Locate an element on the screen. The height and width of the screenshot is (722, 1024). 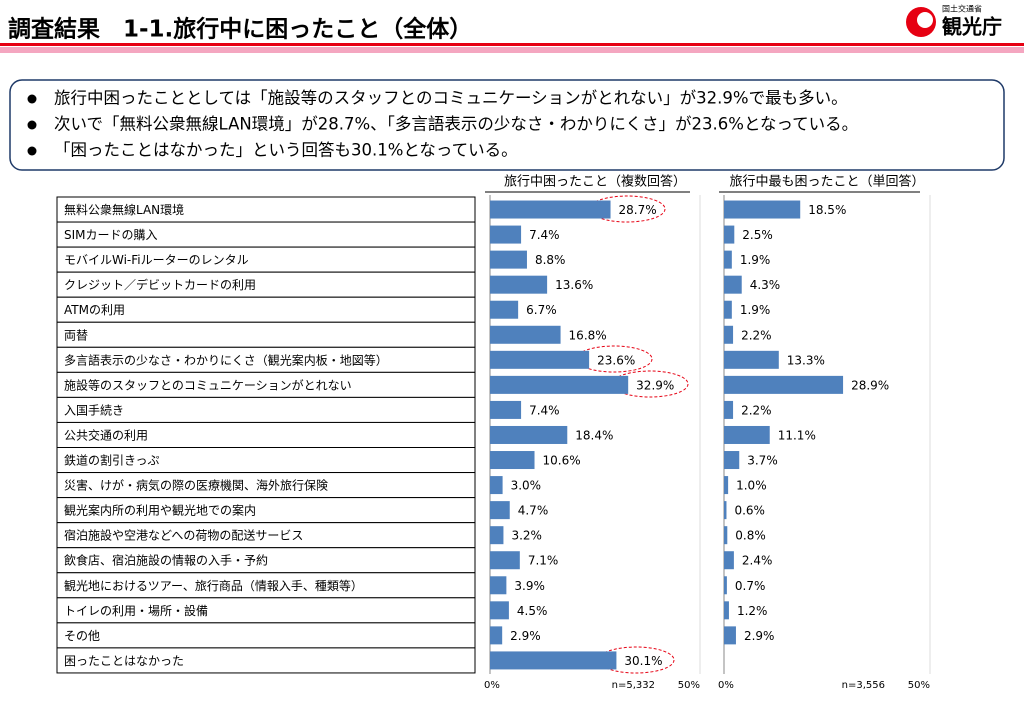
value-label: 0.7% is located at coordinates (750, 586).